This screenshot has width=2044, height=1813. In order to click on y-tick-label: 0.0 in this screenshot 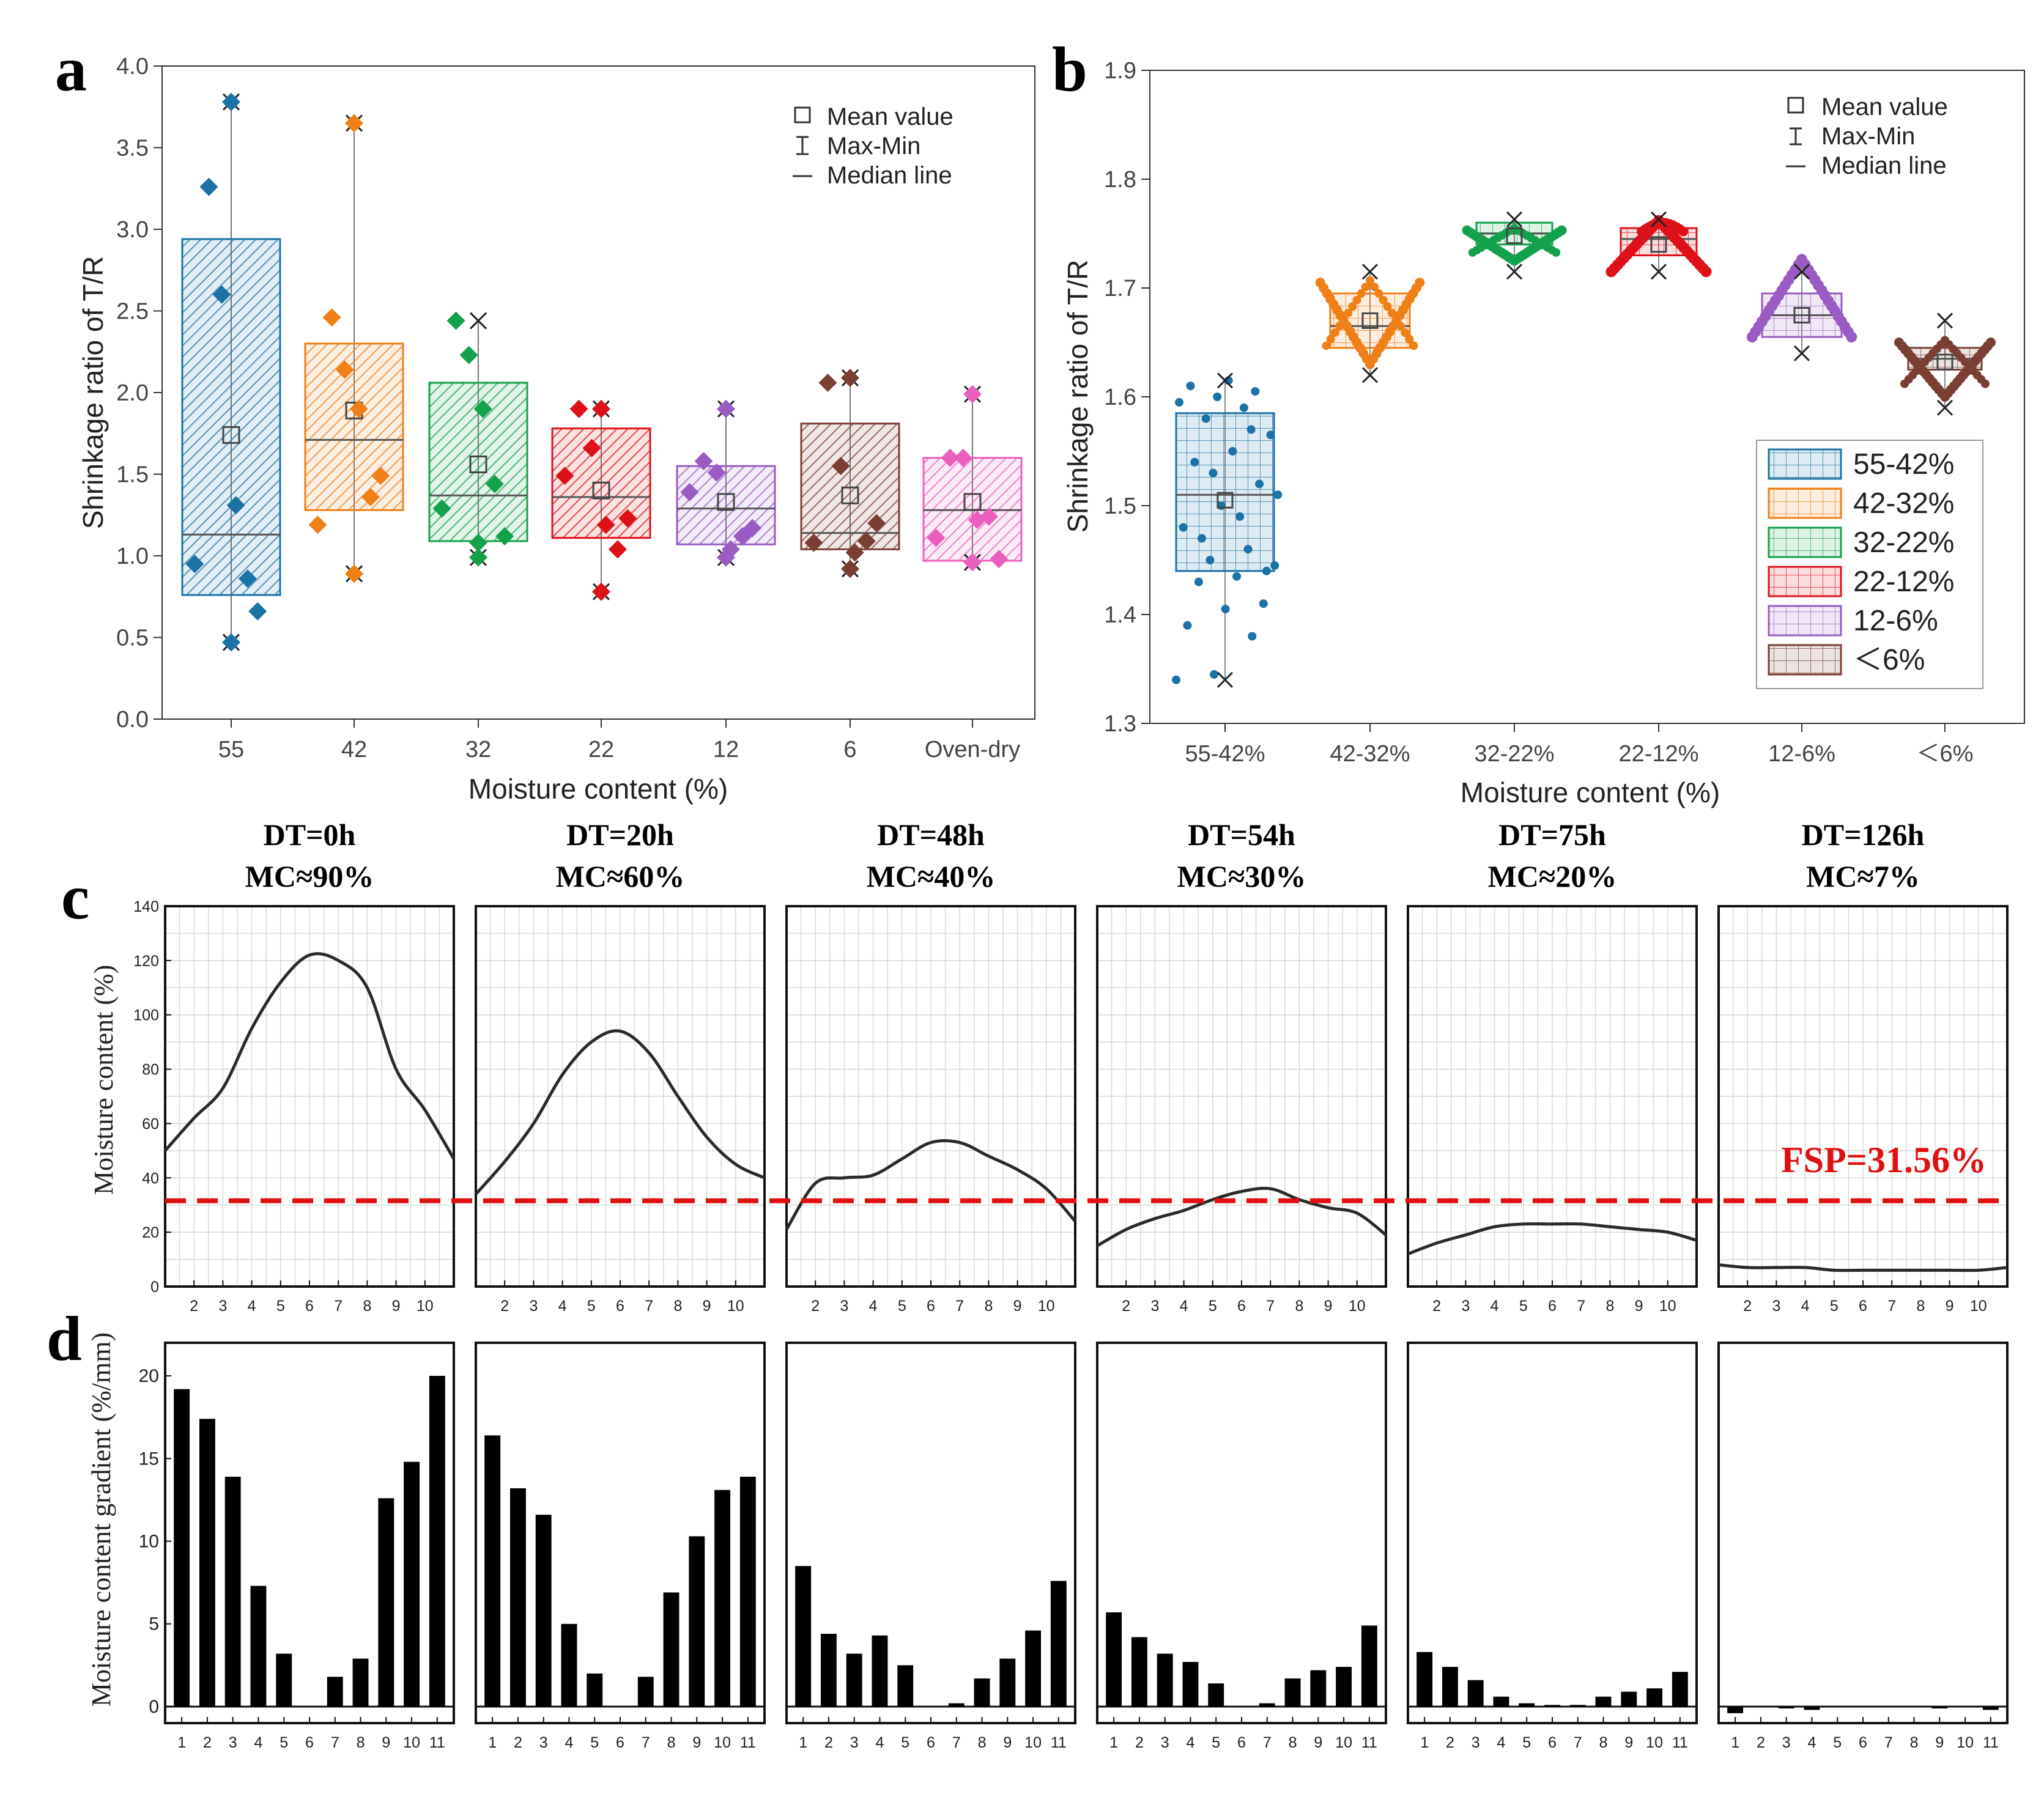, I will do `click(132, 720)`.